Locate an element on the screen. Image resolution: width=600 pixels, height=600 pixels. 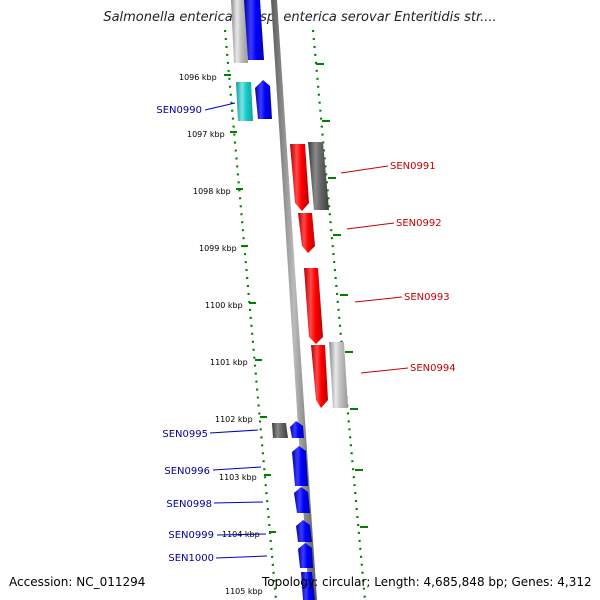
leader-SEN0998 is located at coordinates (238, 502).